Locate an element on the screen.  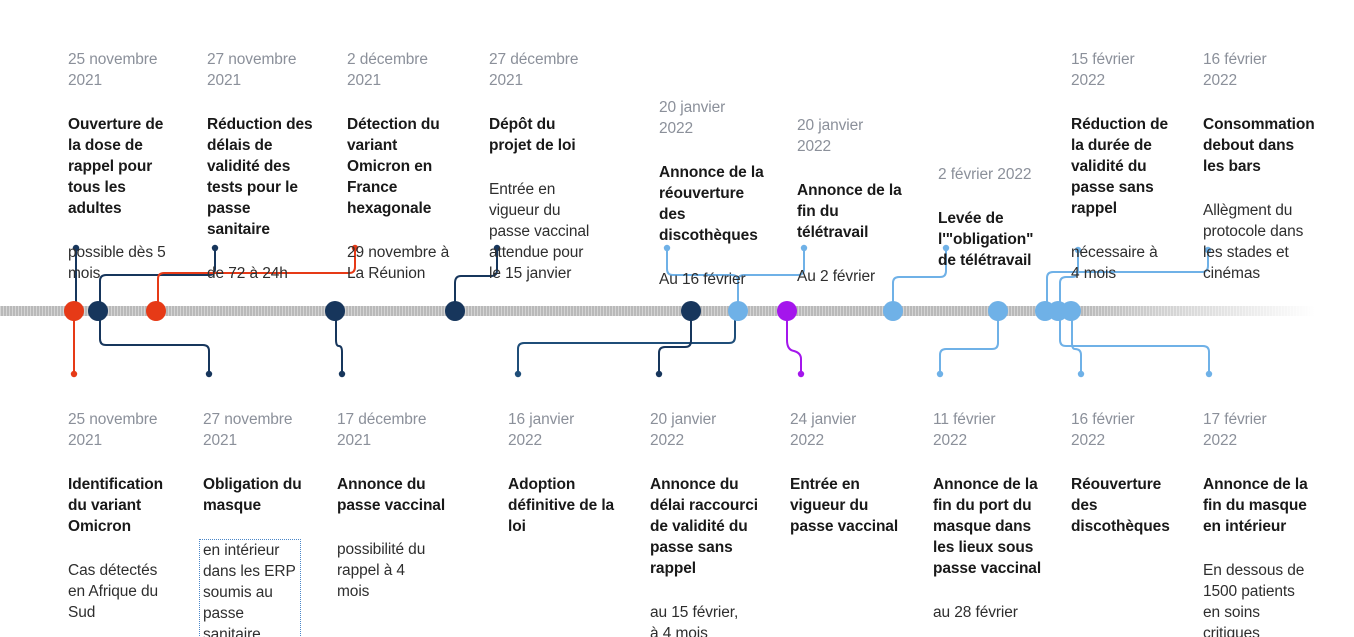
event-title: Annonce de la fin du masque en intérieur is located at coordinates (1255, 505).